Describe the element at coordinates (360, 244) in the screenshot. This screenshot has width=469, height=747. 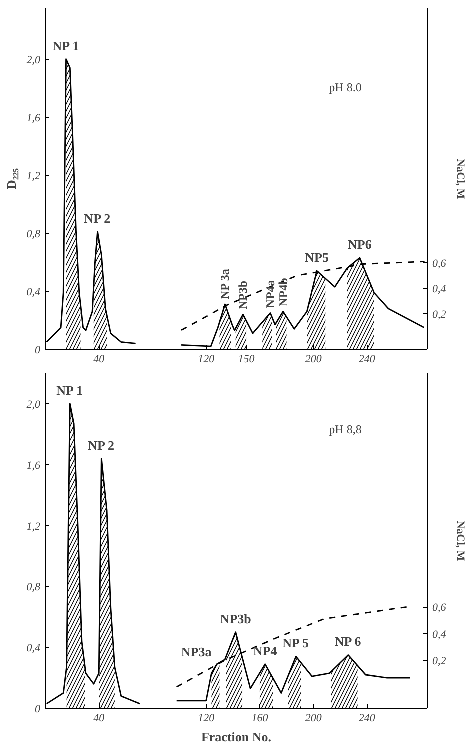
I see `annotation: NP6` at that location.